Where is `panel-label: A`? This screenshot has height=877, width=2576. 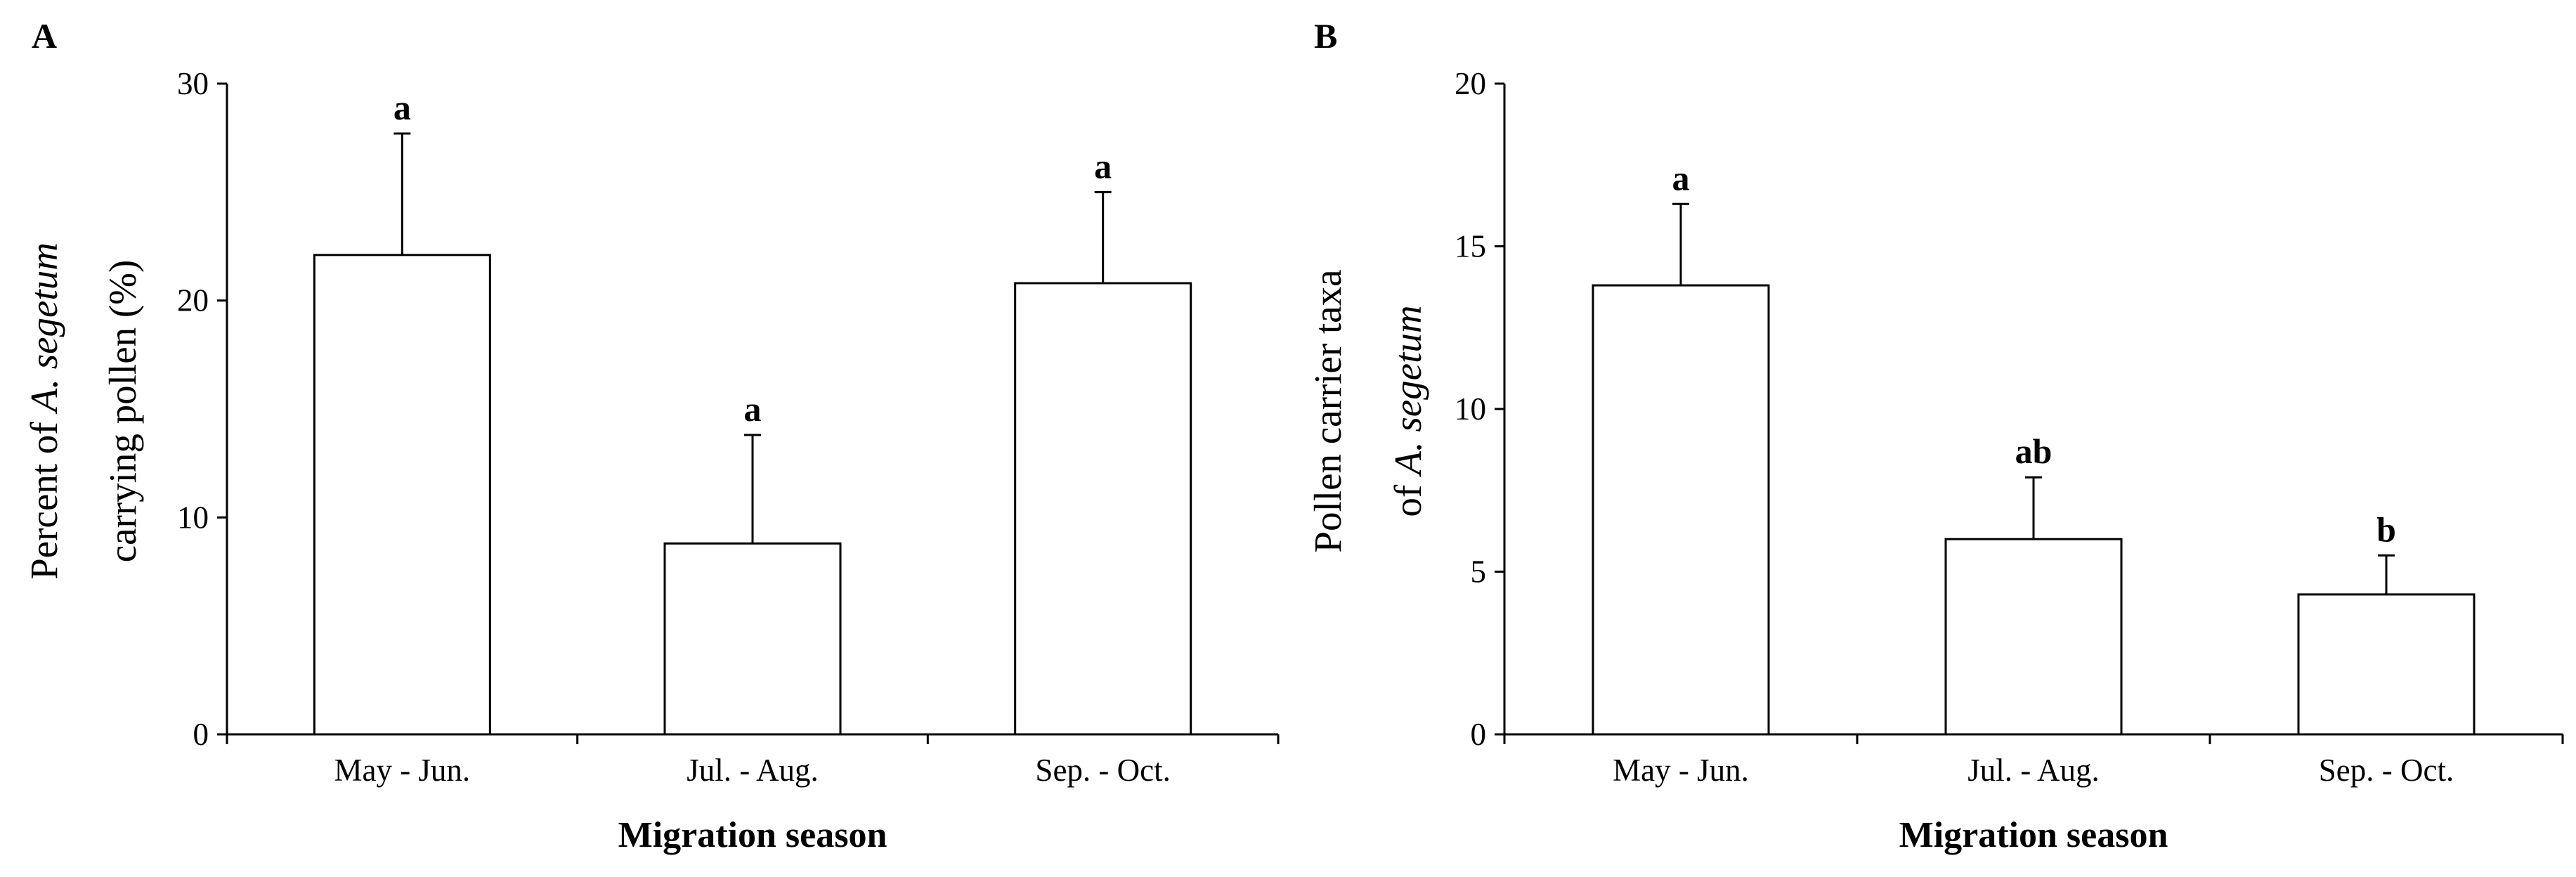 panel-label: A is located at coordinates (44, 36).